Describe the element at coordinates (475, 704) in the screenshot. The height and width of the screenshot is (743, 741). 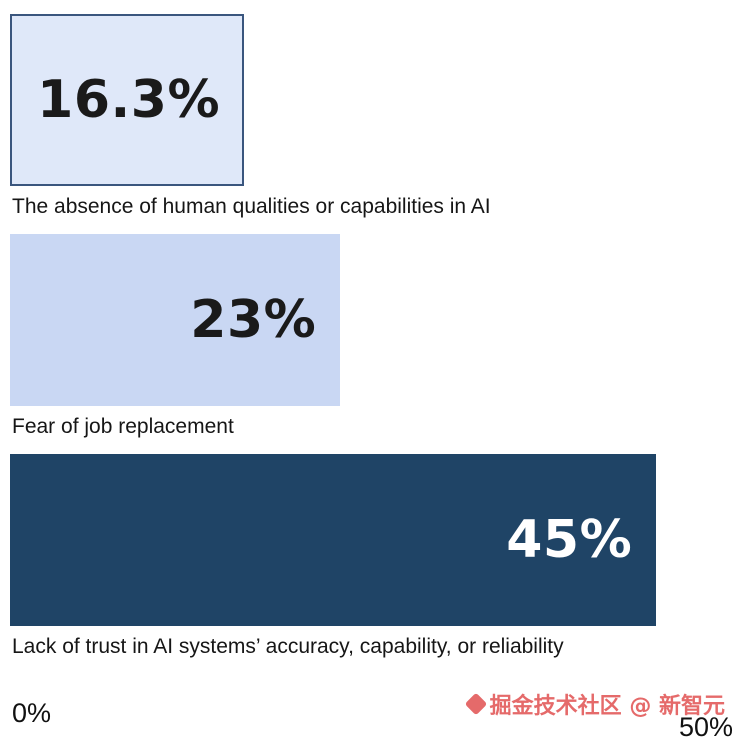
I see `juejin-logo-icon` at that location.